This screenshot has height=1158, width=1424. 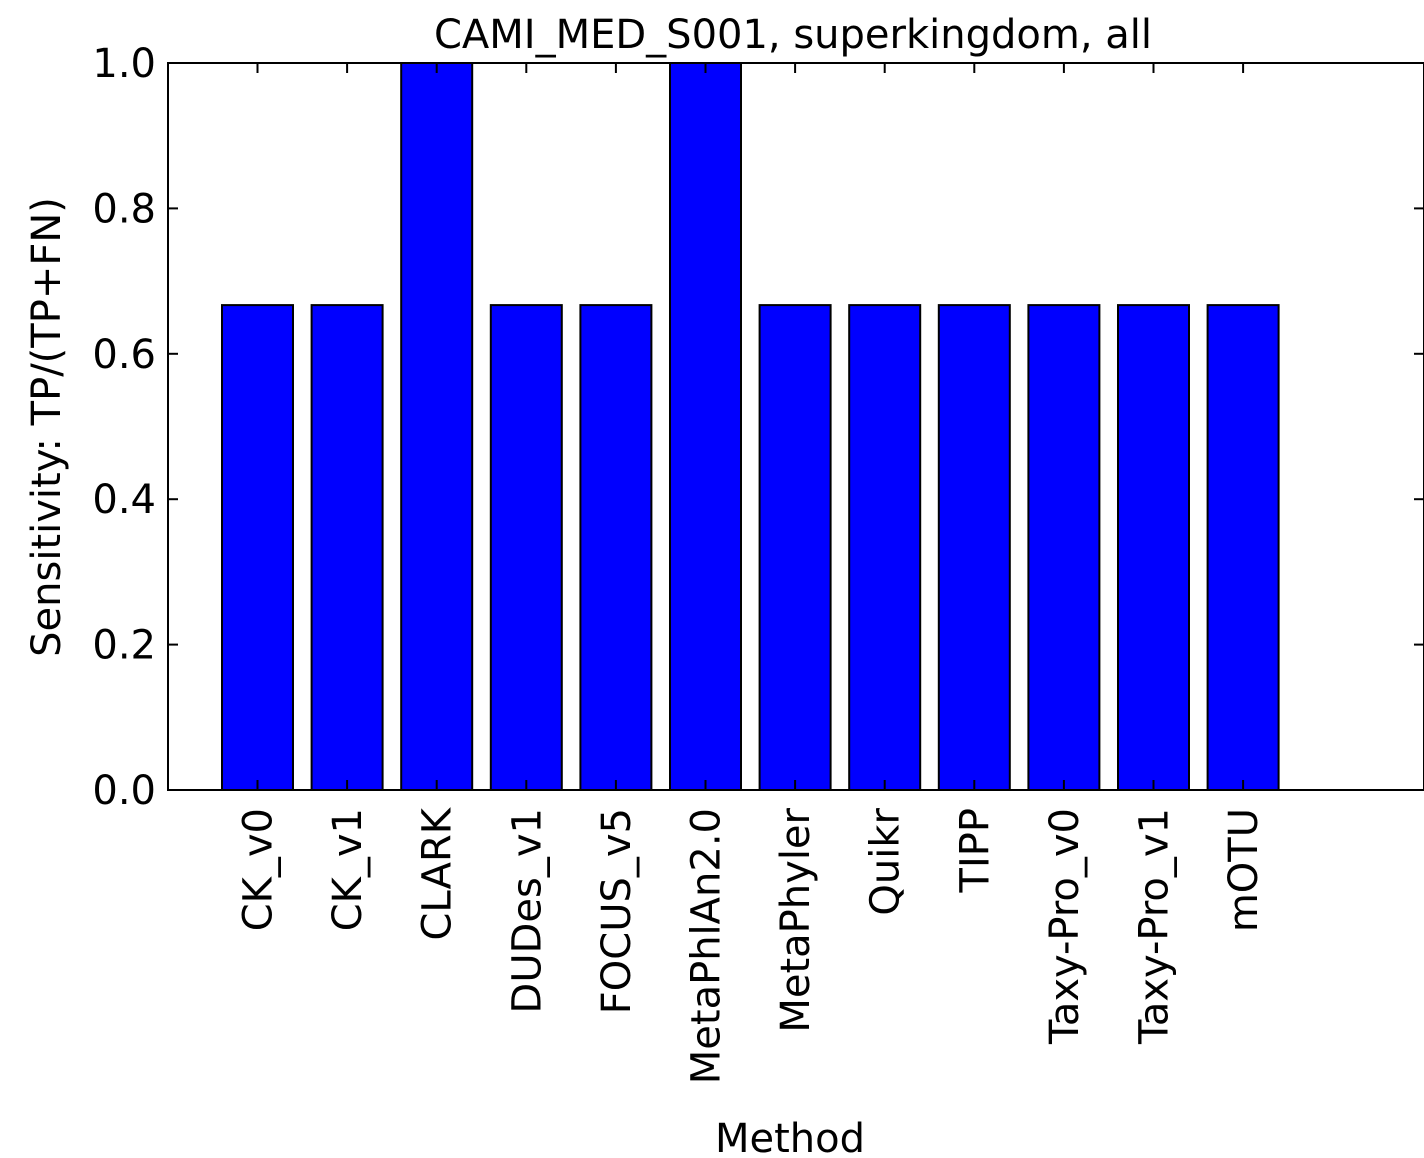 I want to click on x-tick-label: Taxy-Pro_v1, so click(x=1155, y=926).